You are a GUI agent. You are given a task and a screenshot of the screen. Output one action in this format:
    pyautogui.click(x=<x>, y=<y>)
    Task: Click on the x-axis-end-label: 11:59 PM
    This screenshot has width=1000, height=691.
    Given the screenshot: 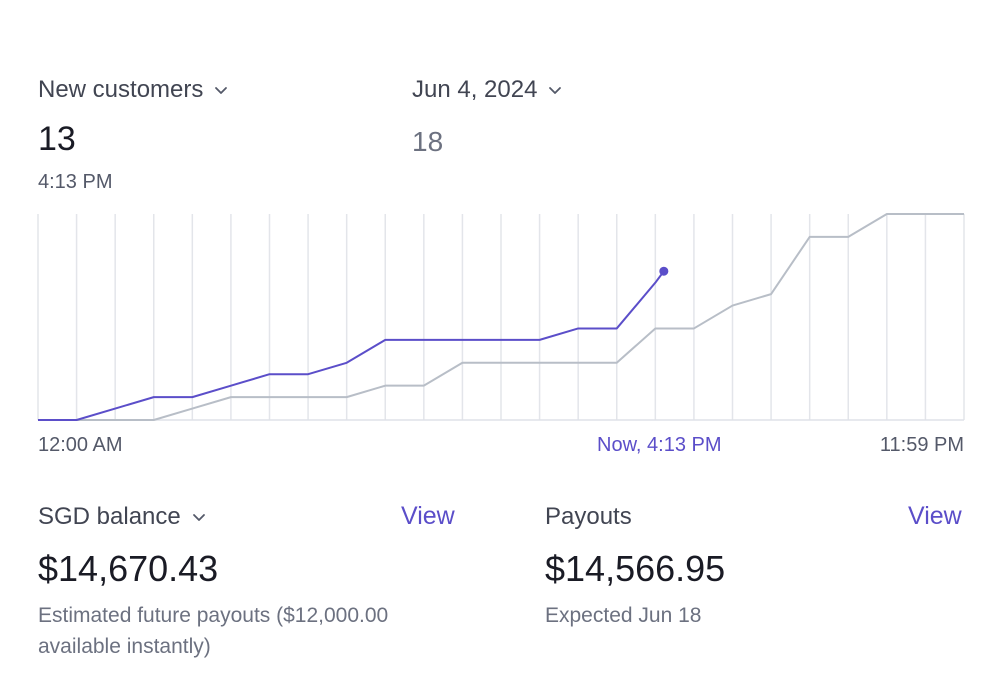 What is the action you would take?
    pyautogui.click(x=921, y=445)
    